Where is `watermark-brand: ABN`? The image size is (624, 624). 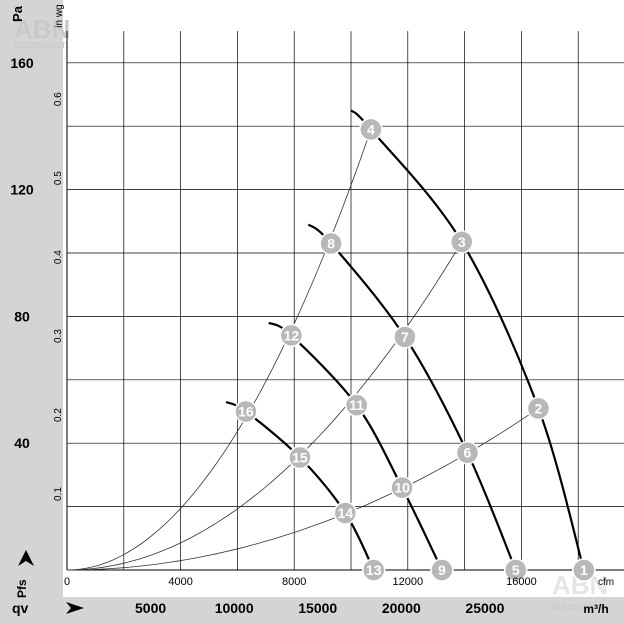 watermark-brand: ABN is located at coordinates (42, 29).